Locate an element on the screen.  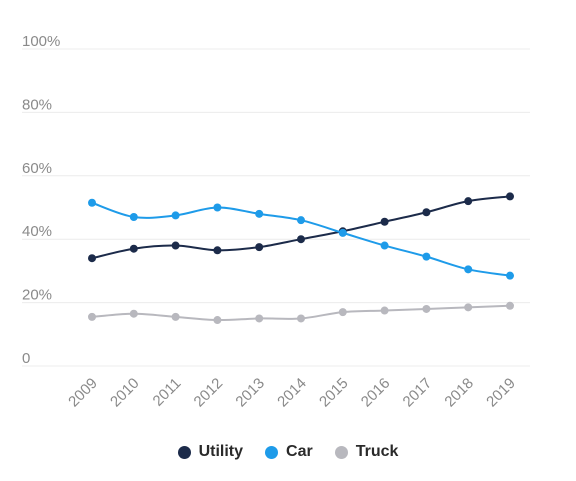
x-tick-label: 2012 is located at coordinates (209, 393).